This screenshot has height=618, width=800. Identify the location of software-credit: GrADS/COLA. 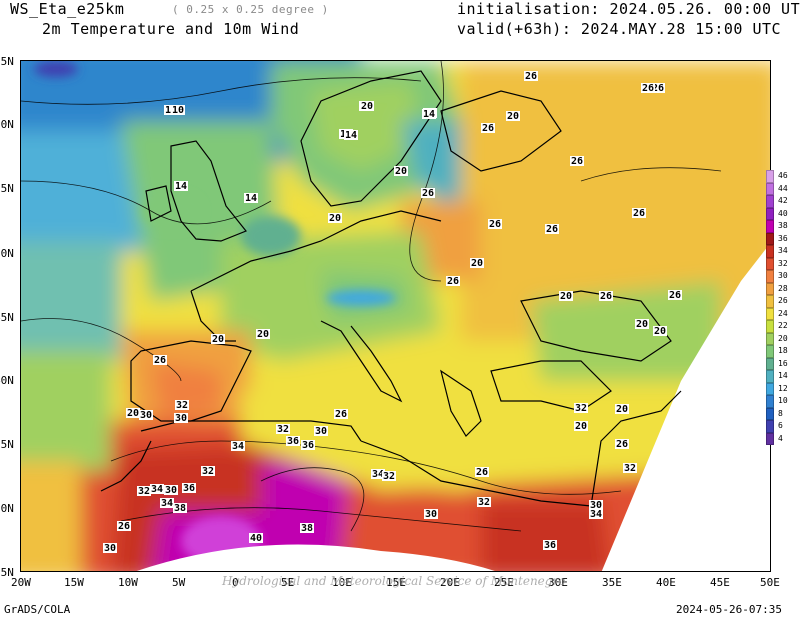
(37, 609).